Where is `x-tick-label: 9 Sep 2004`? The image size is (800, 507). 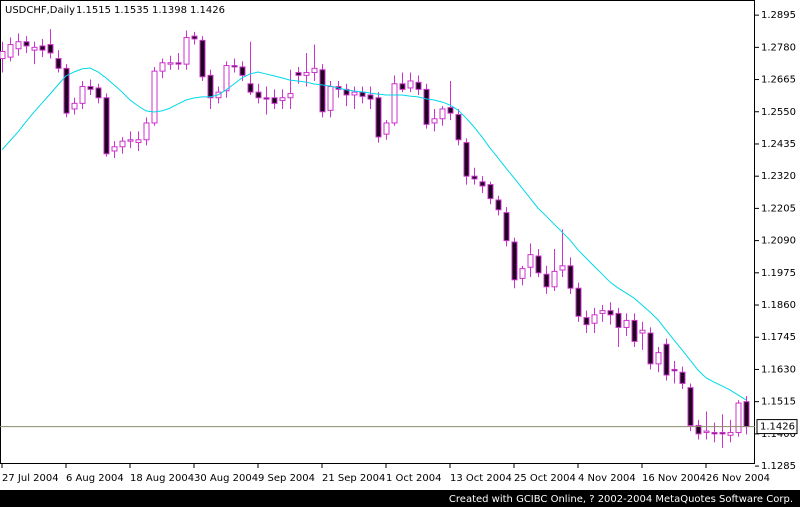
x-tick-label: 9 Sep 2004 is located at coordinates (286, 478).